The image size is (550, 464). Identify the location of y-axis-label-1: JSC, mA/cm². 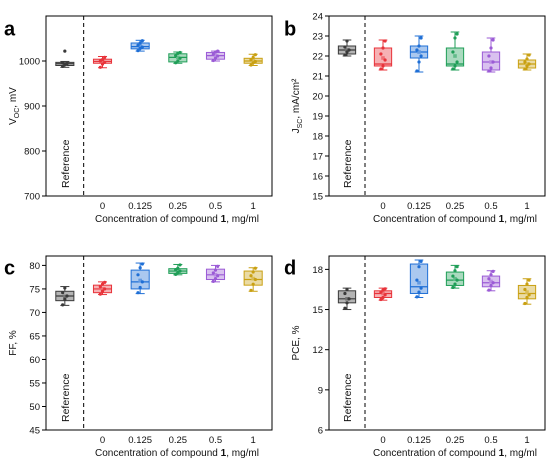
(297, 105).